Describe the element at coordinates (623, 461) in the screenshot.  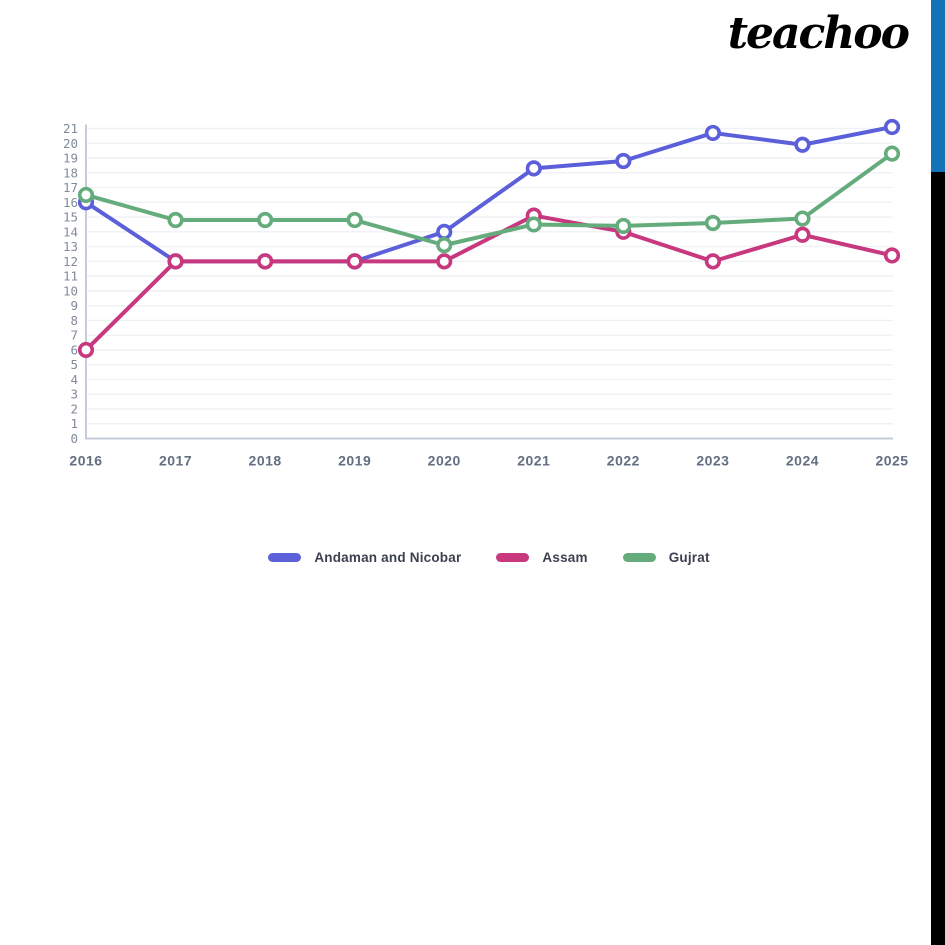
I see `x-tick-label: 2022` at that location.